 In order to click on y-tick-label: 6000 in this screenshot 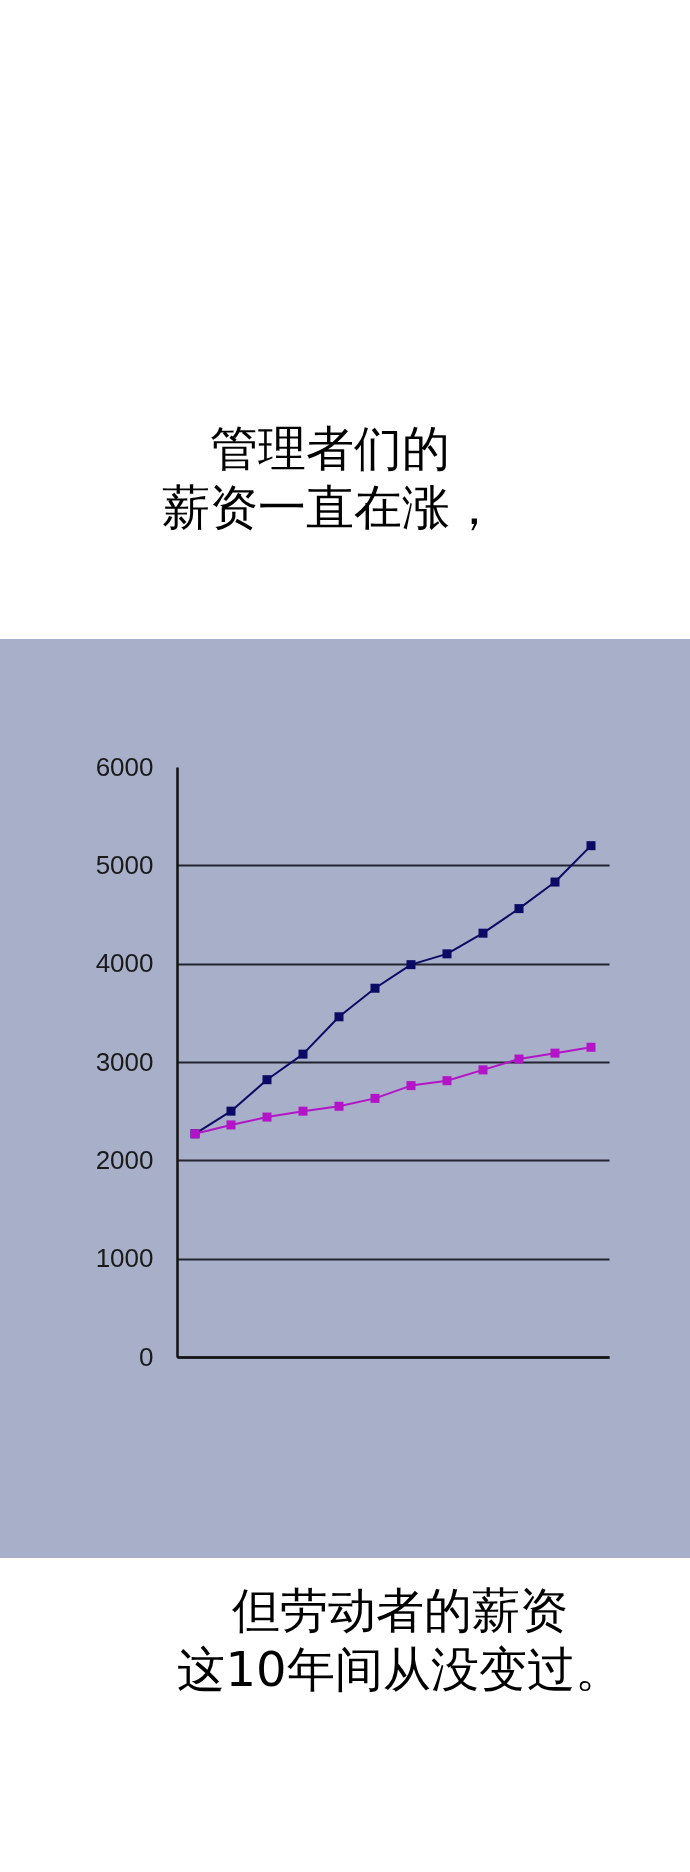, I will do `click(124, 766)`.